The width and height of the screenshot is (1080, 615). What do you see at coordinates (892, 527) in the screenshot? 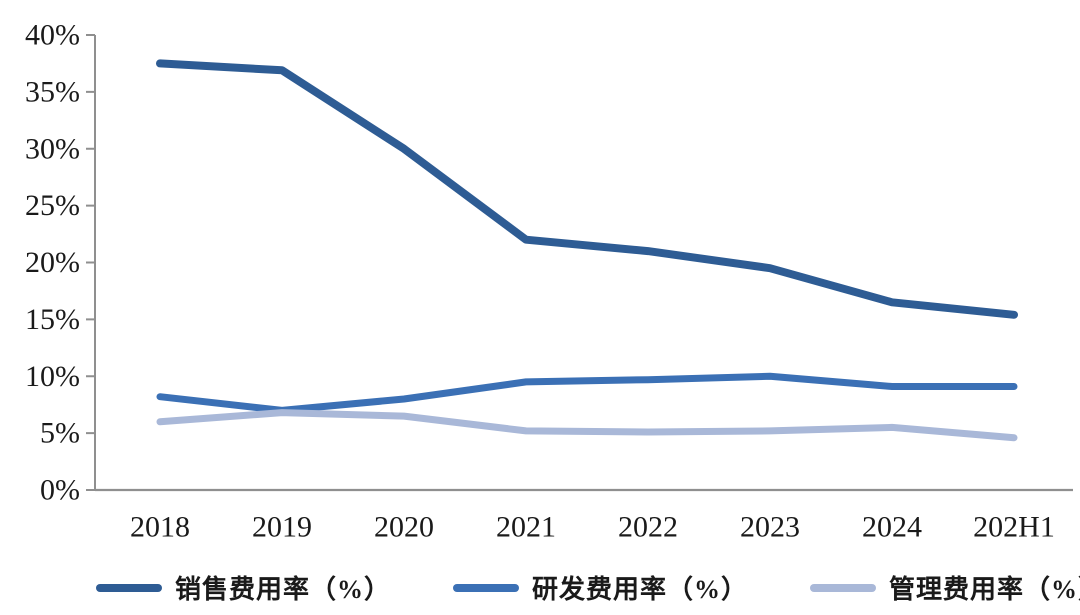
I see `x-tick-label: 2024` at bounding box center [892, 527].